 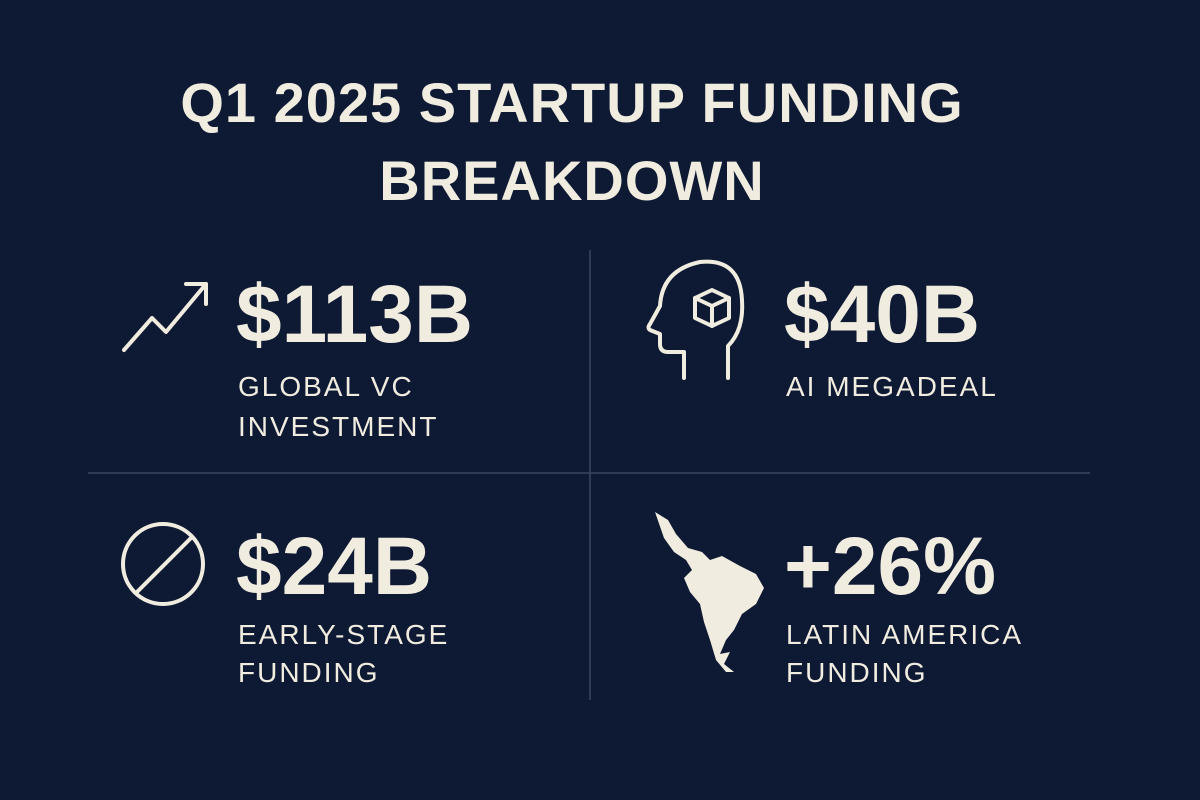 What do you see at coordinates (892, 386) in the screenshot?
I see `stat-label: AI MEGADEAL` at bounding box center [892, 386].